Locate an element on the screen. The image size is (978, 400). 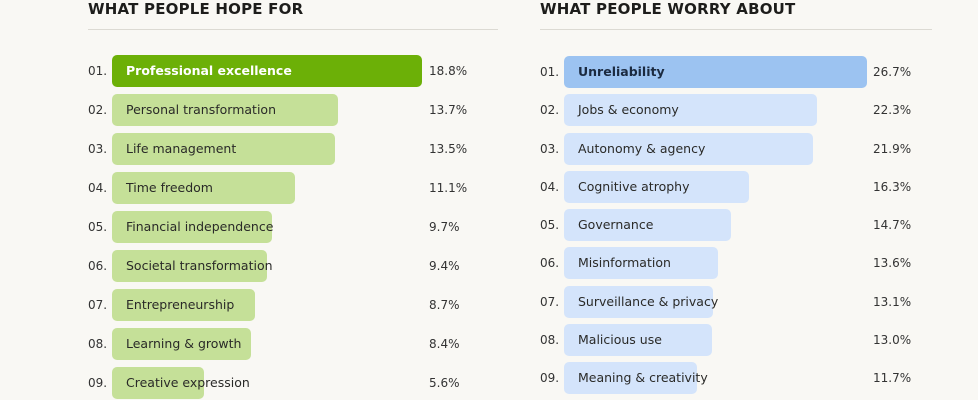
hopes-rank-label: 01. is located at coordinates (98, 71).